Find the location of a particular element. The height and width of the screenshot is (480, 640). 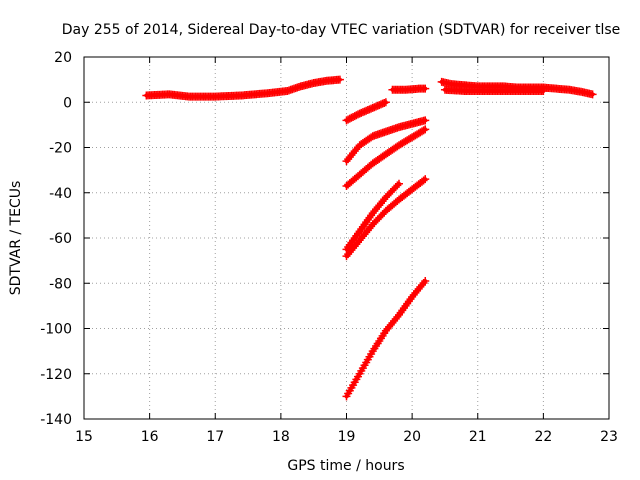

y-tick-label: -40 is located at coordinates (60, 194).